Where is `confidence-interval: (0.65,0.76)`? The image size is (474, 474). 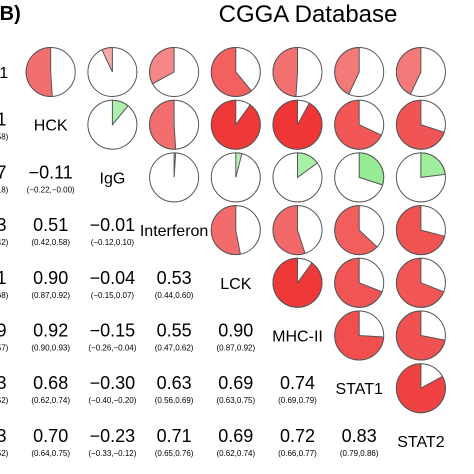 confidence-interval: (0.65,0.76) is located at coordinates (174, 453).